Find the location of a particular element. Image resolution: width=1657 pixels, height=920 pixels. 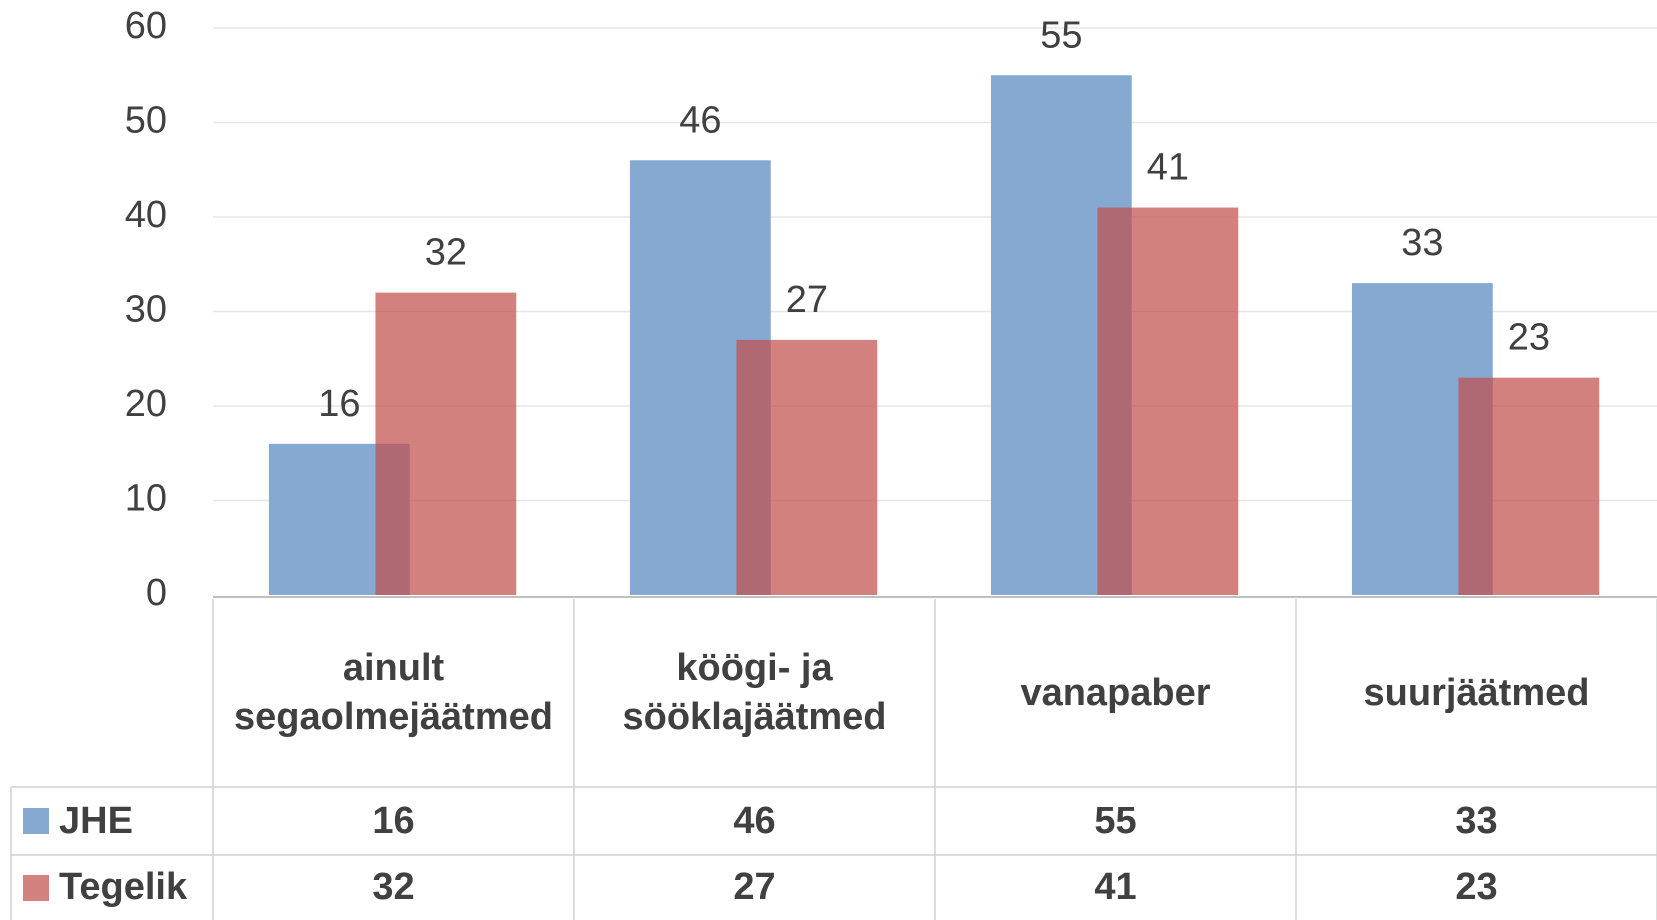

data-label: 23 is located at coordinates (1529, 338).